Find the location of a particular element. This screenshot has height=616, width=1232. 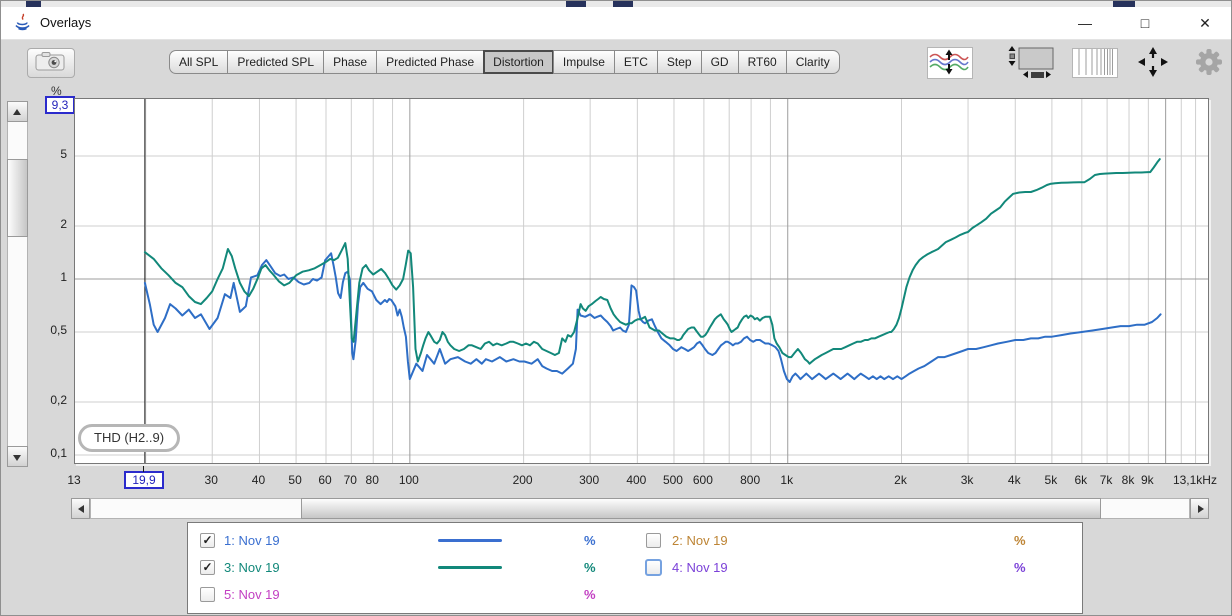

x-tick-label: 50 is located at coordinates (295, 480).